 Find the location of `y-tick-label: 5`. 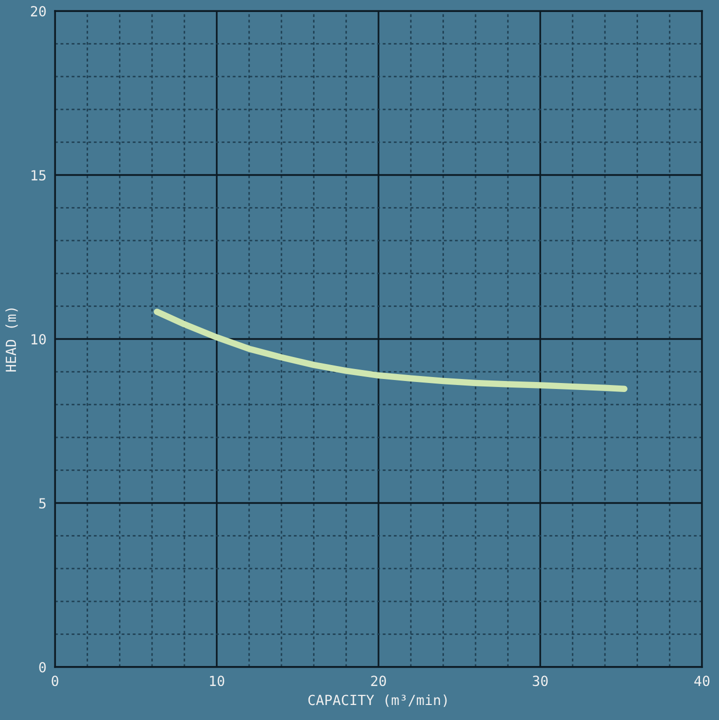

y-tick-label: 5 is located at coordinates (42, 503).